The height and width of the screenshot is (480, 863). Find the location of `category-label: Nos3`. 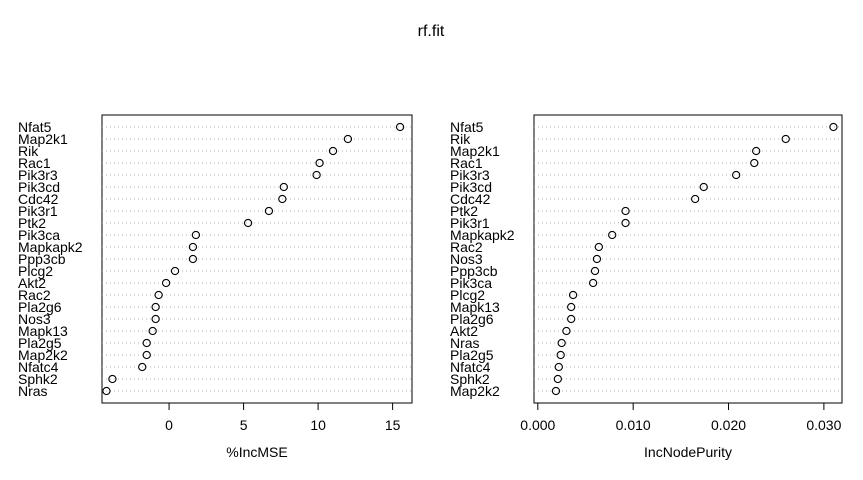

category-label: Nos3 is located at coordinates (466, 259).